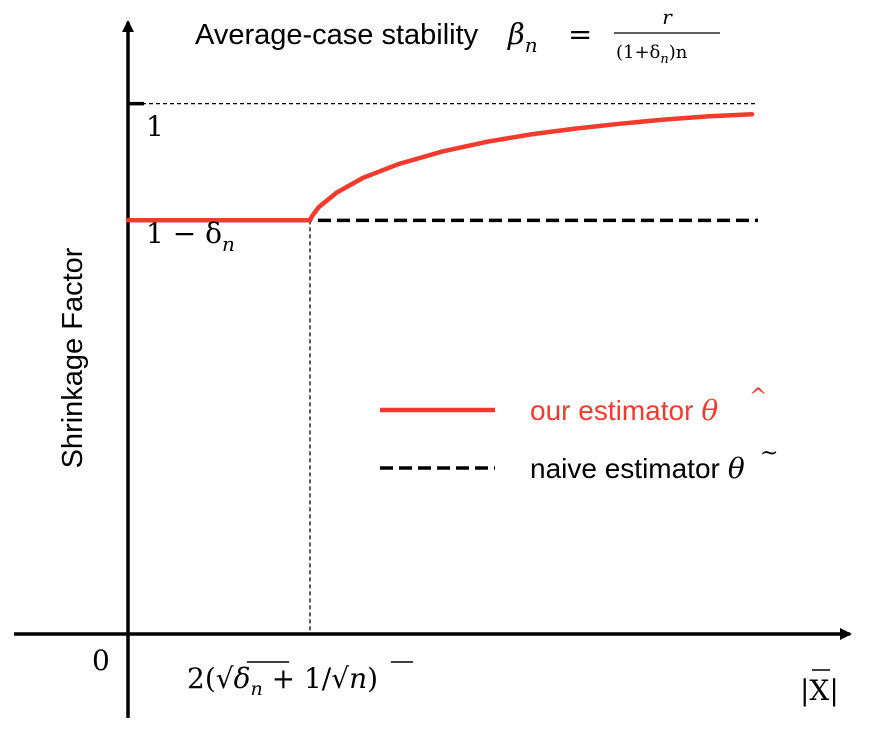 The width and height of the screenshot is (883, 730). What do you see at coordinates (625, 468) in the screenshot?
I see `legend-naive-text: naive estimator` at bounding box center [625, 468].